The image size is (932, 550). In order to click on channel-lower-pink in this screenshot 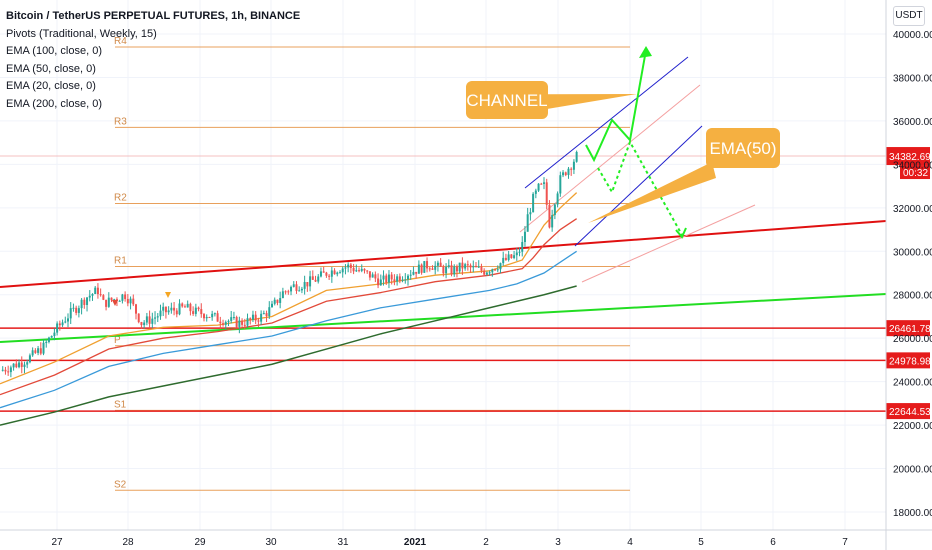, I will do `click(668, 243)`.